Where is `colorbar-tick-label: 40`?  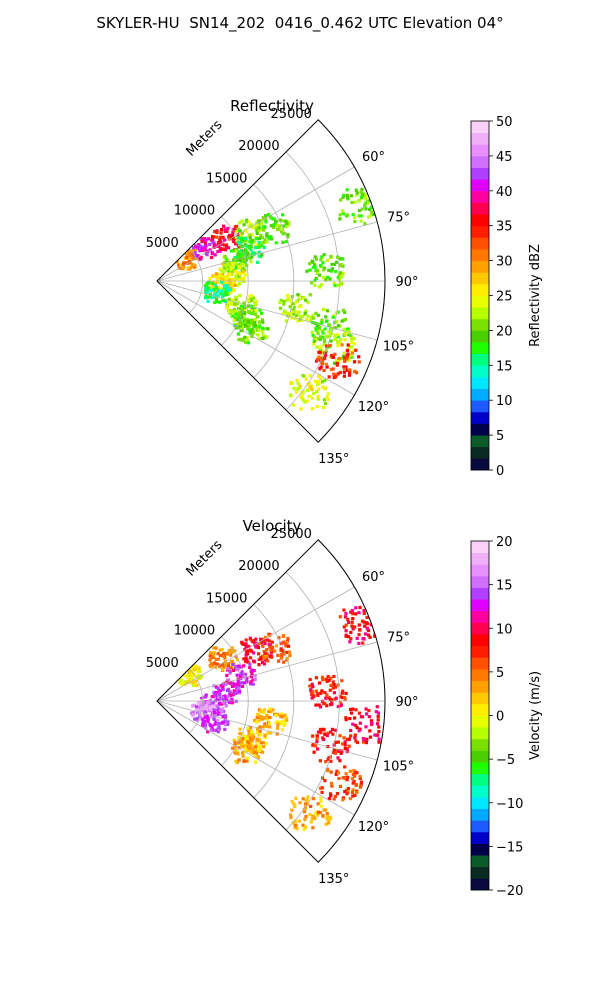 colorbar-tick-label: 40 is located at coordinates (504, 192).